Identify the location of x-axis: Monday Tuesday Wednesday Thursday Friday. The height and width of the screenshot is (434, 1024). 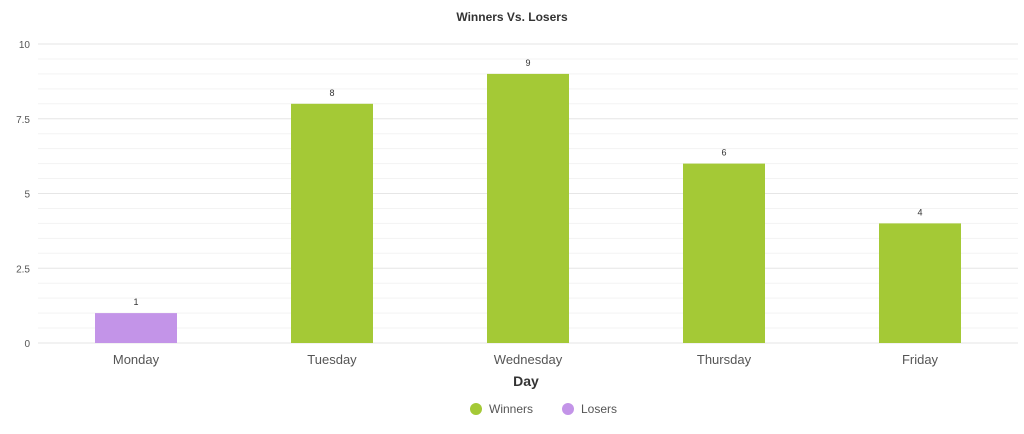
(526, 359).